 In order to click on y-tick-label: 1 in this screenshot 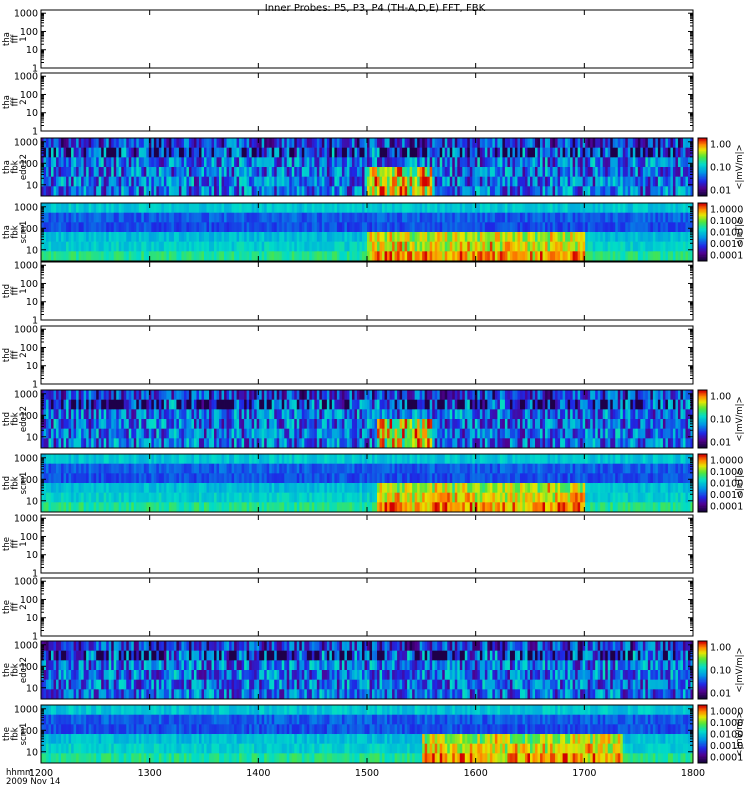, I will do `click(35, 132)`.